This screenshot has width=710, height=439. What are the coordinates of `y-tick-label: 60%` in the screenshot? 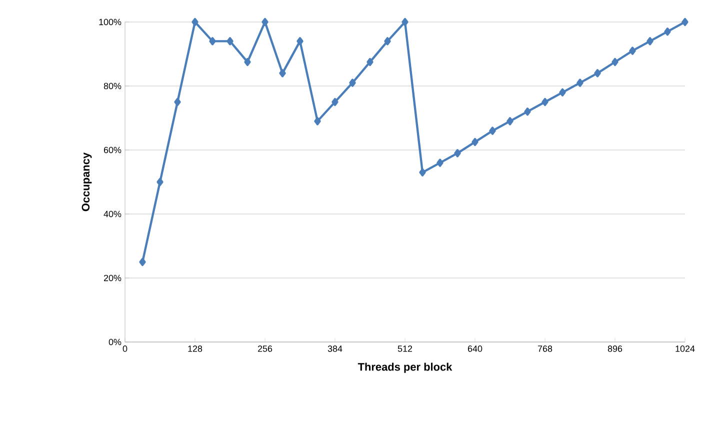 It's located at (113, 150).